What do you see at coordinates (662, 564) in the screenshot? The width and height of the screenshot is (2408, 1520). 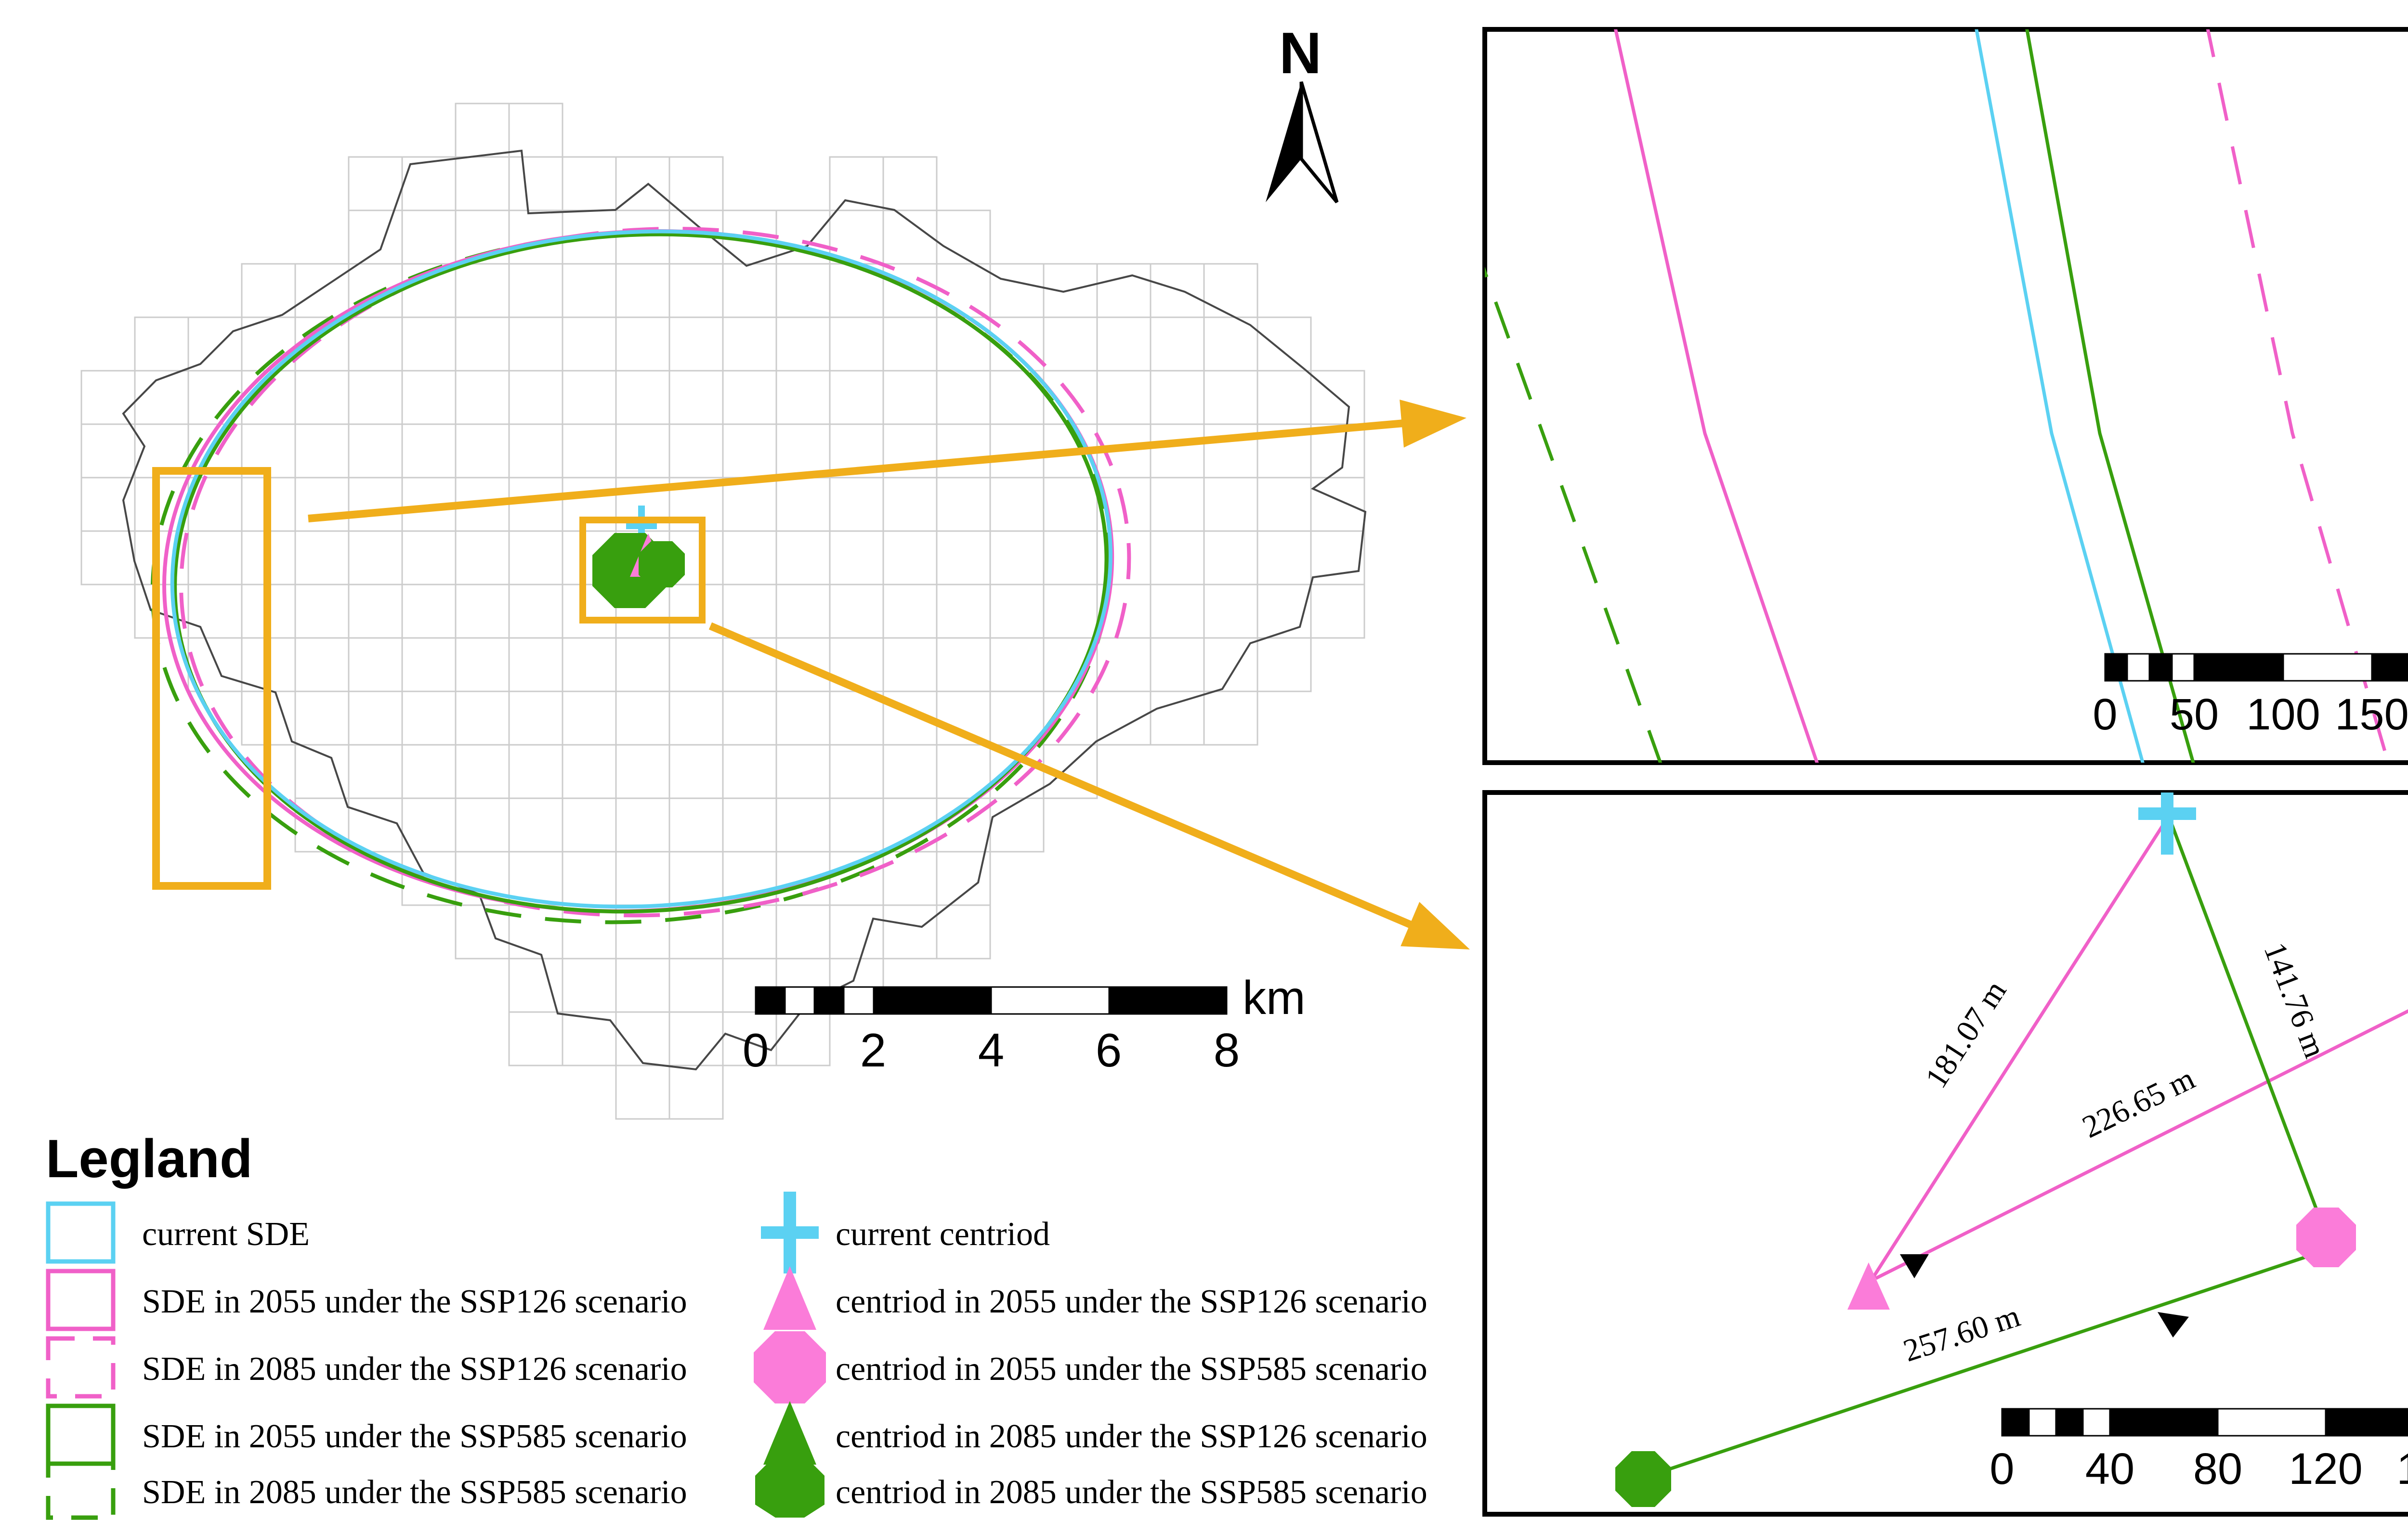 I see `centroid-octagon-green-2-icon` at bounding box center [662, 564].